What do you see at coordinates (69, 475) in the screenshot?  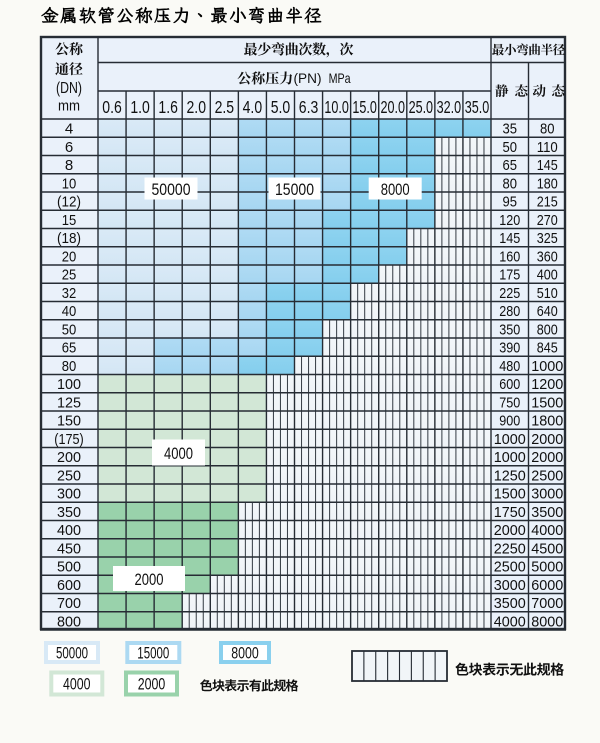 I see `svg-text: 250` at bounding box center [69, 475].